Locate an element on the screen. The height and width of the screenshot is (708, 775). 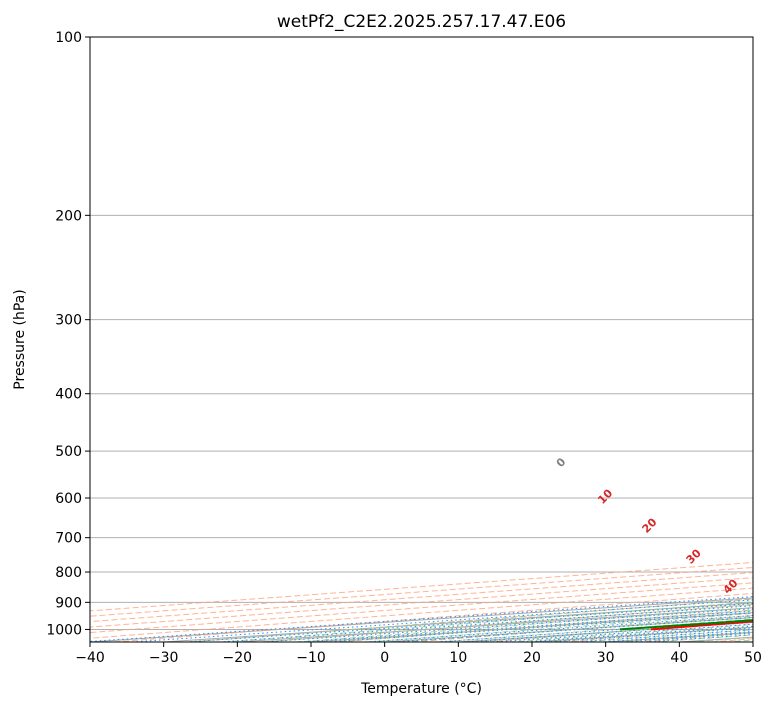
y-tick-label: 400 is located at coordinates (68, 395).